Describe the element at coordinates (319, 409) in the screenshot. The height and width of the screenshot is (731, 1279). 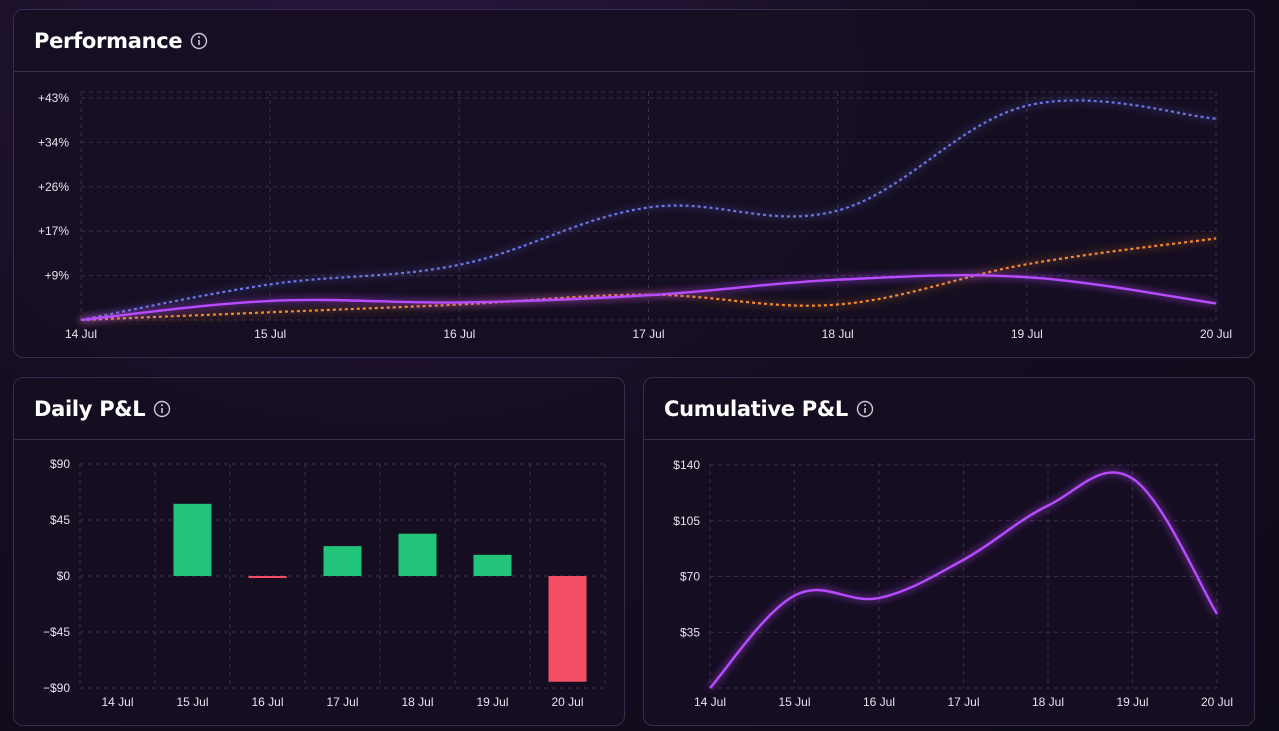
I see `daily-pnl-header: Daily P&L` at that location.